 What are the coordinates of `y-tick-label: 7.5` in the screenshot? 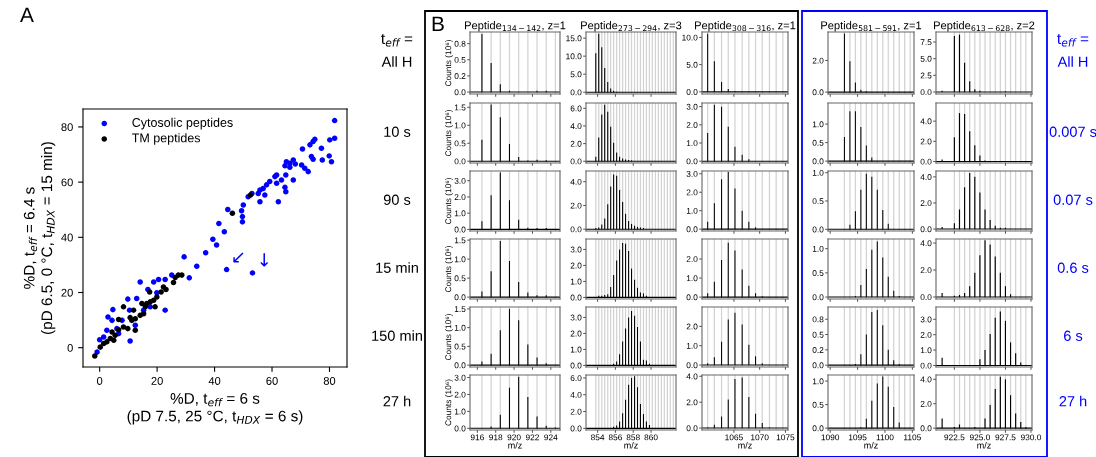 It's located at (926, 42).